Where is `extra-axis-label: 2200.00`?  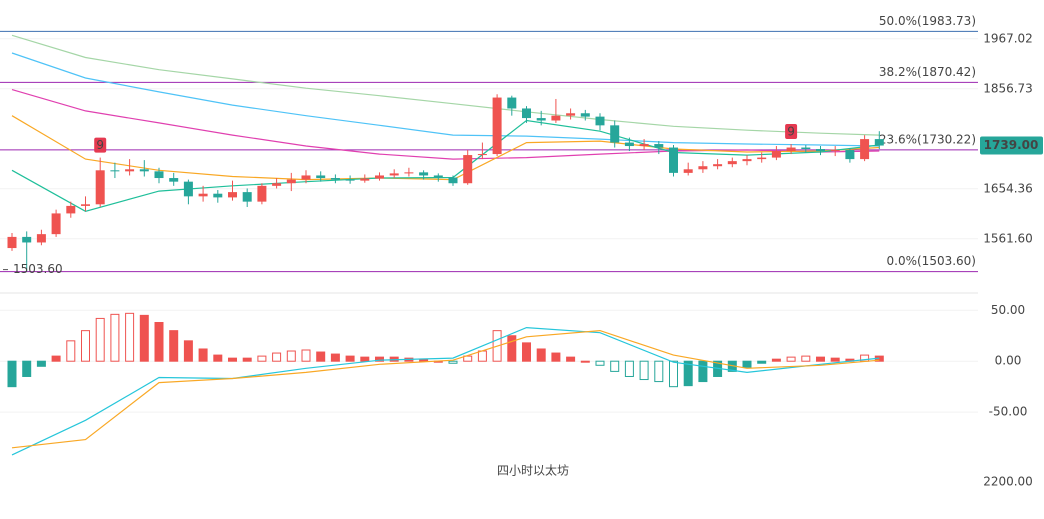 extra-axis-label: 2200.00 is located at coordinates (1008, 482).